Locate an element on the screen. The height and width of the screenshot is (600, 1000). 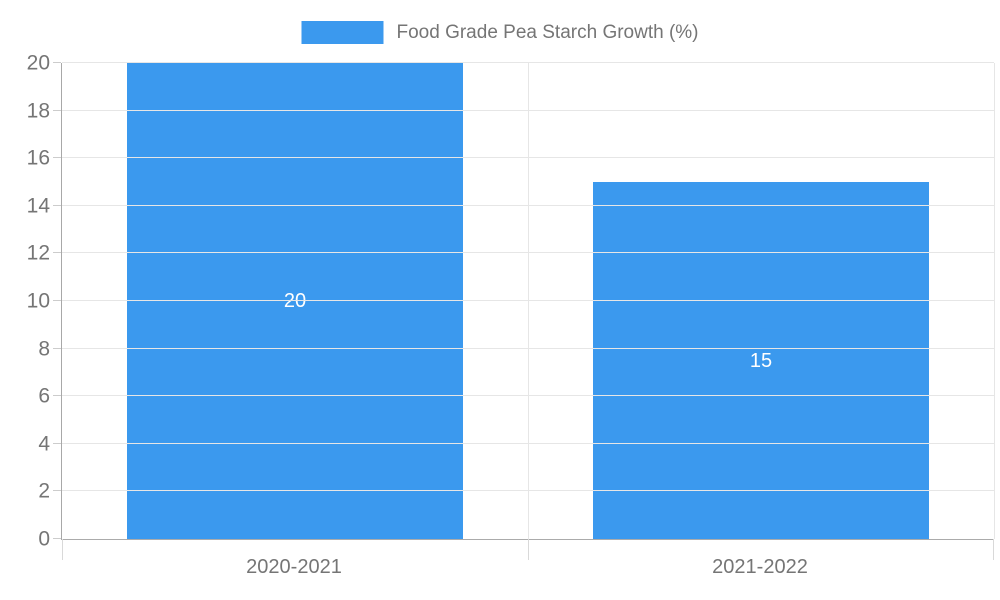
bar-value-label: 15 is located at coordinates (761, 360).